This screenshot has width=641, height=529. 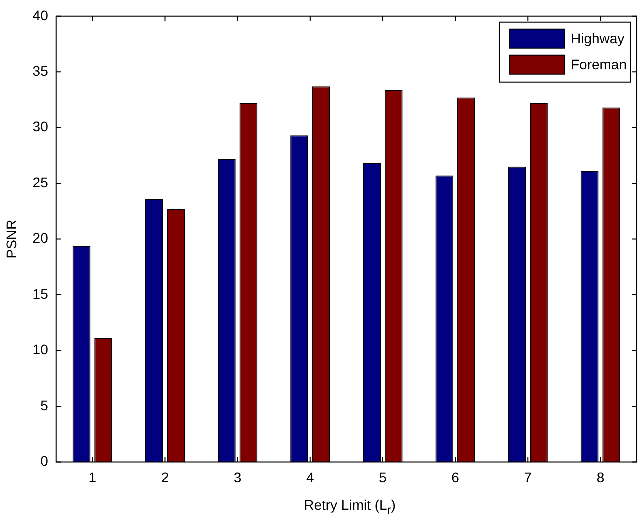 What do you see at coordinates (599, 64) in the screenshot?
I see `legend-label: Foreman` at bounding box center [599, 64].